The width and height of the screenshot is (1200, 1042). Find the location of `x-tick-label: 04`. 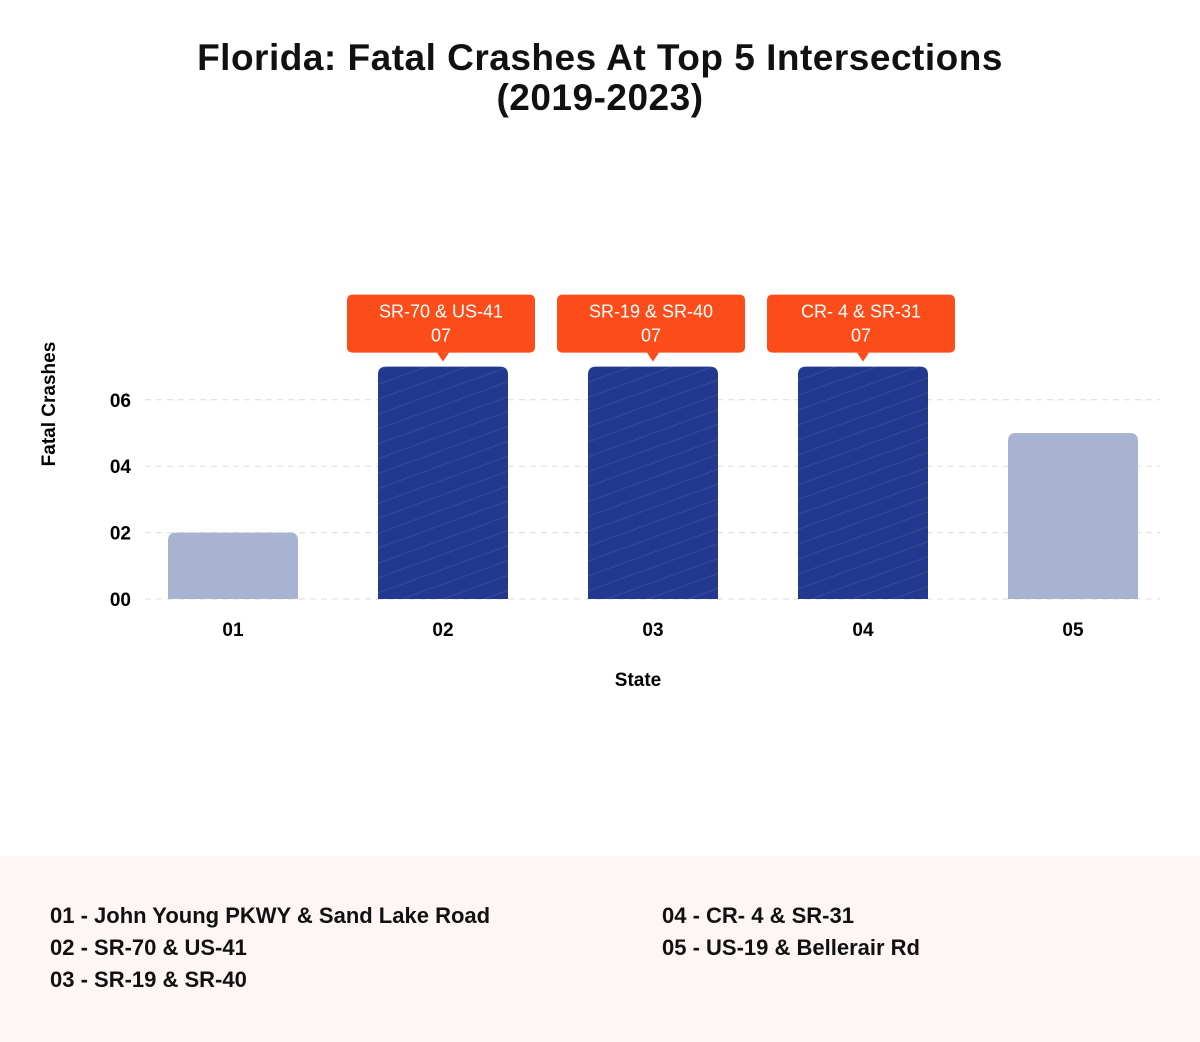

x-tick-label: 04 is located at coordinates (863, 630).